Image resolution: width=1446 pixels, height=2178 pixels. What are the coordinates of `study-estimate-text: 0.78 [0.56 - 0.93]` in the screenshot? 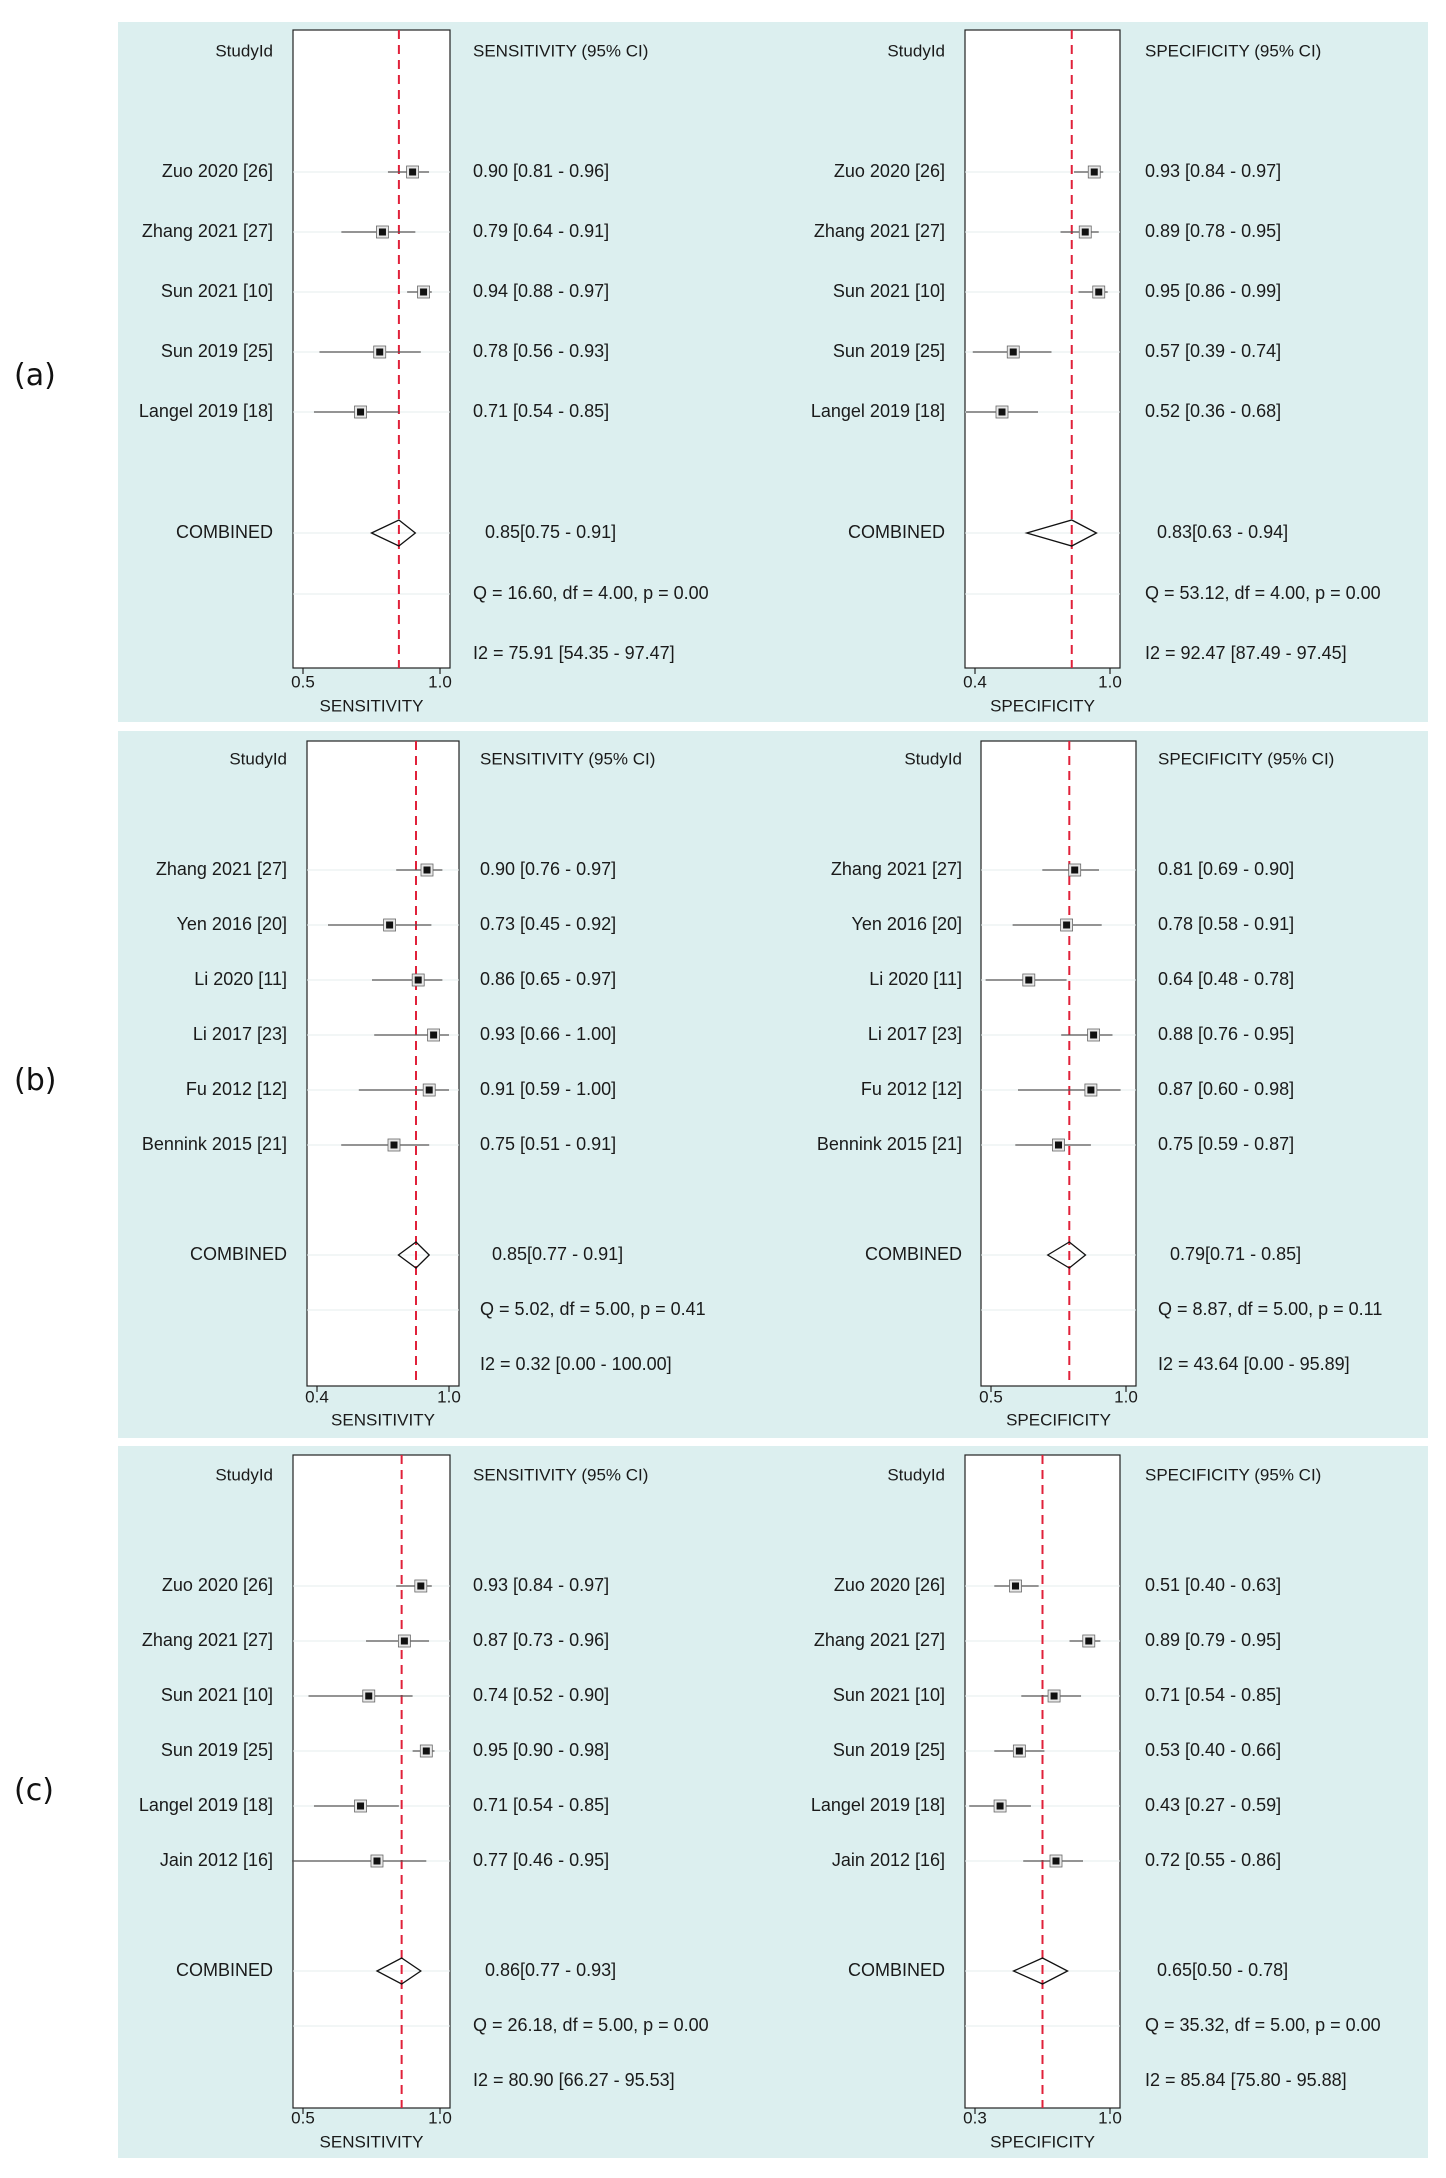 It's located at (541, 351).